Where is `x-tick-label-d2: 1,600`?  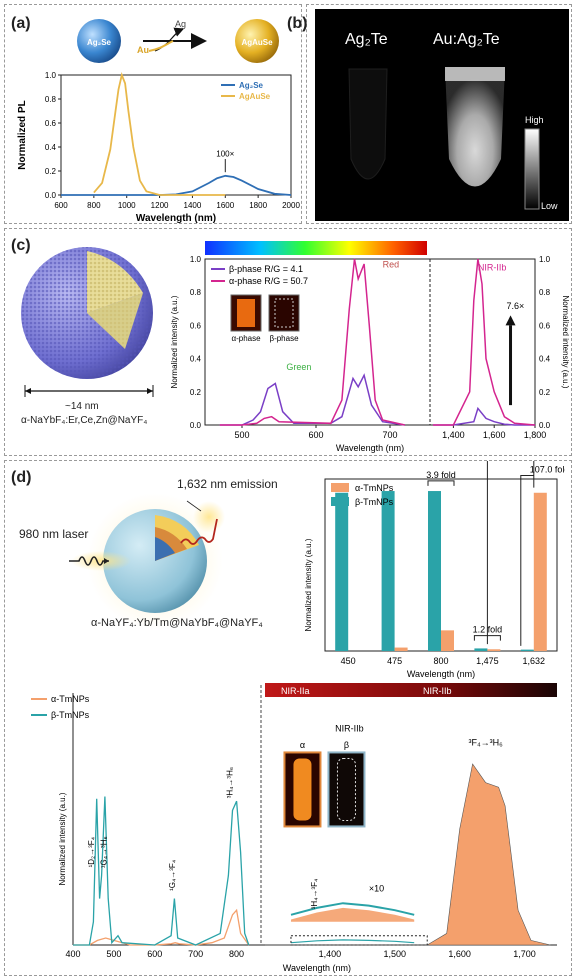 x-tick-label-d2: 1,600 is located at coordinates (459, 954).